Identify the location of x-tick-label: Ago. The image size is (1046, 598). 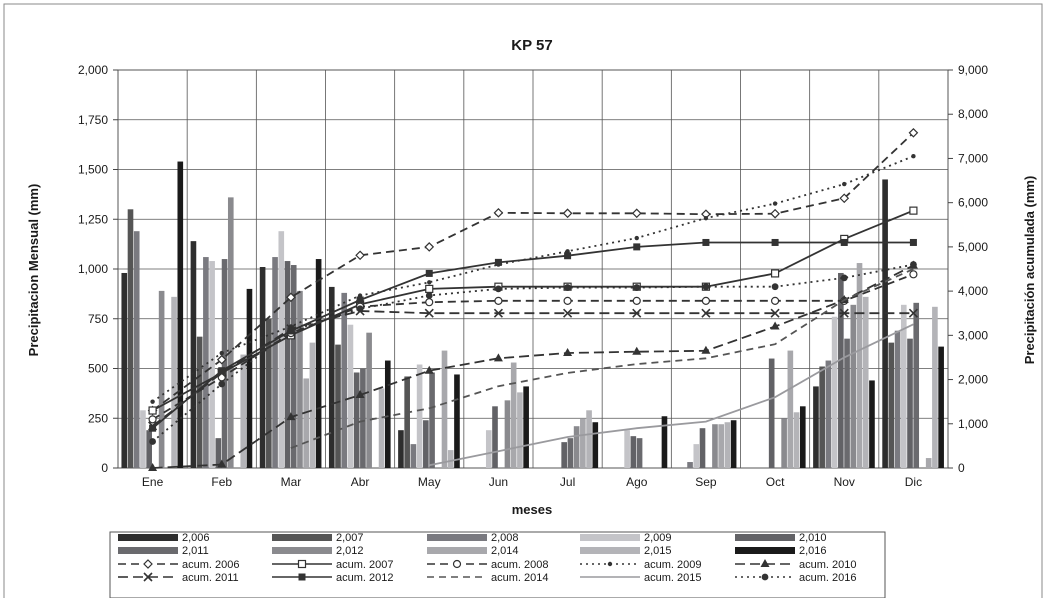
(637, 482).